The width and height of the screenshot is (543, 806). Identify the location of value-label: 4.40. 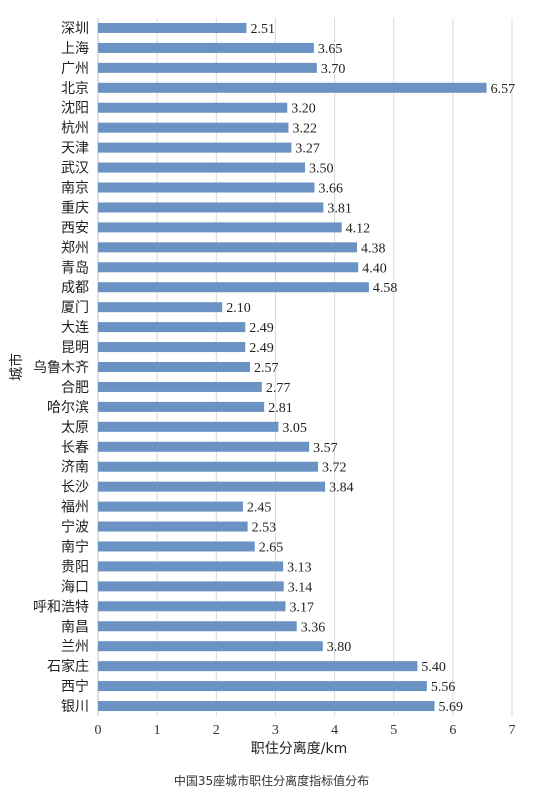
(374, 268).